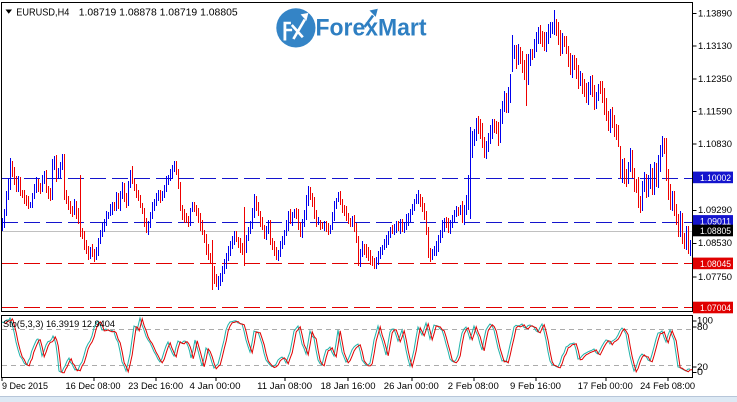 The height and width of the screenshot is (402, 737). Describe the element at coordinates (284, 386) in the screenshot. I see `svg-text: 11 Jan 08:00` at that location.